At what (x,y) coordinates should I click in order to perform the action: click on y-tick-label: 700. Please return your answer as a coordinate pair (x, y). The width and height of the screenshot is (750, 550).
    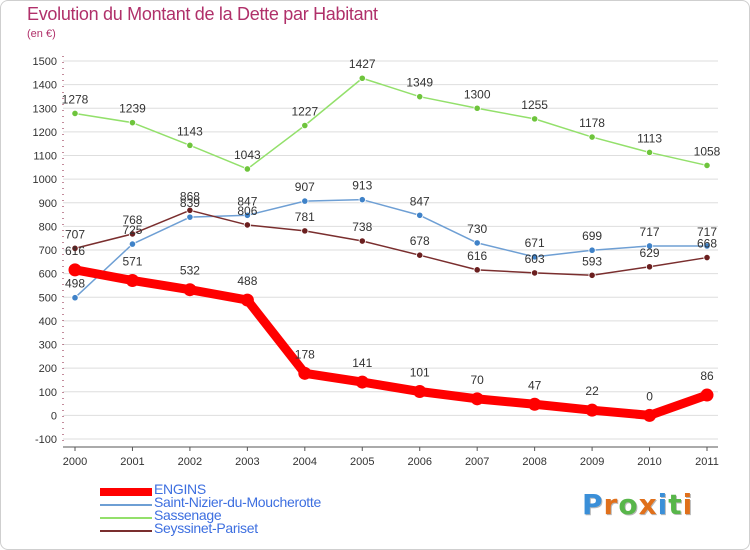
    Looking at the image, I should click on (48, 251).